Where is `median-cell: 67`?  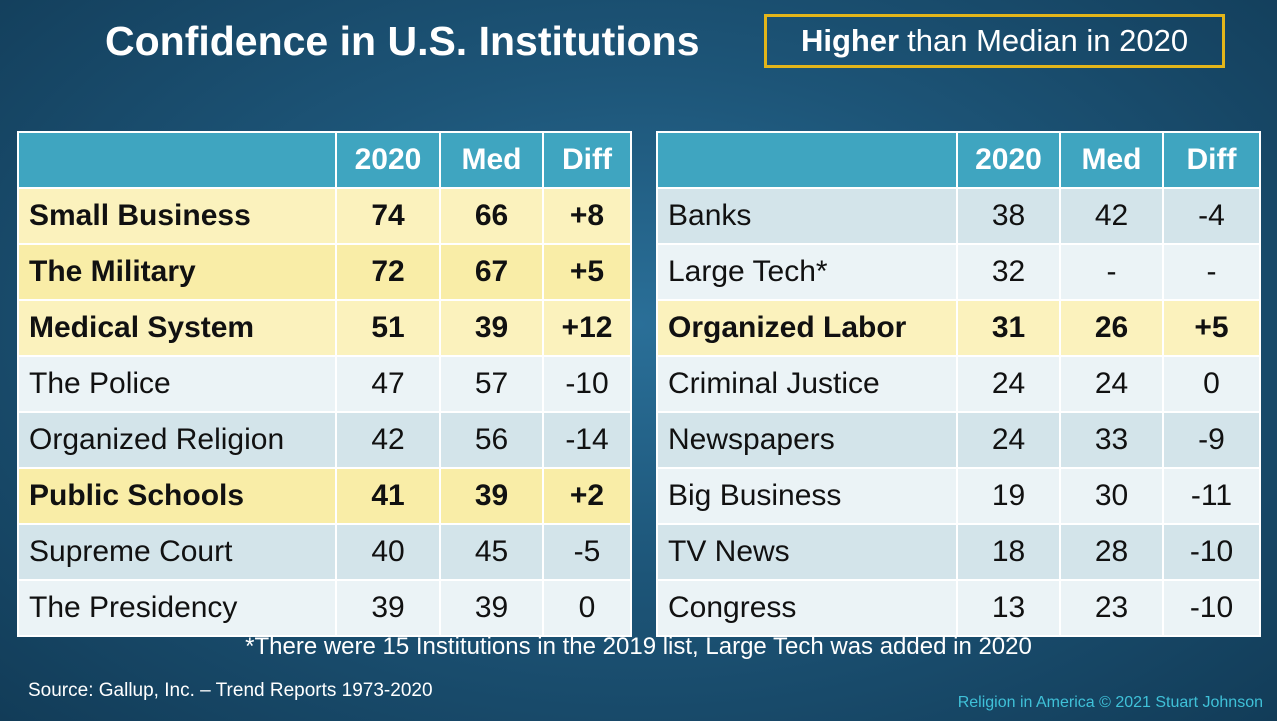 median-cell: 67 is located at coordinates (491, 272).